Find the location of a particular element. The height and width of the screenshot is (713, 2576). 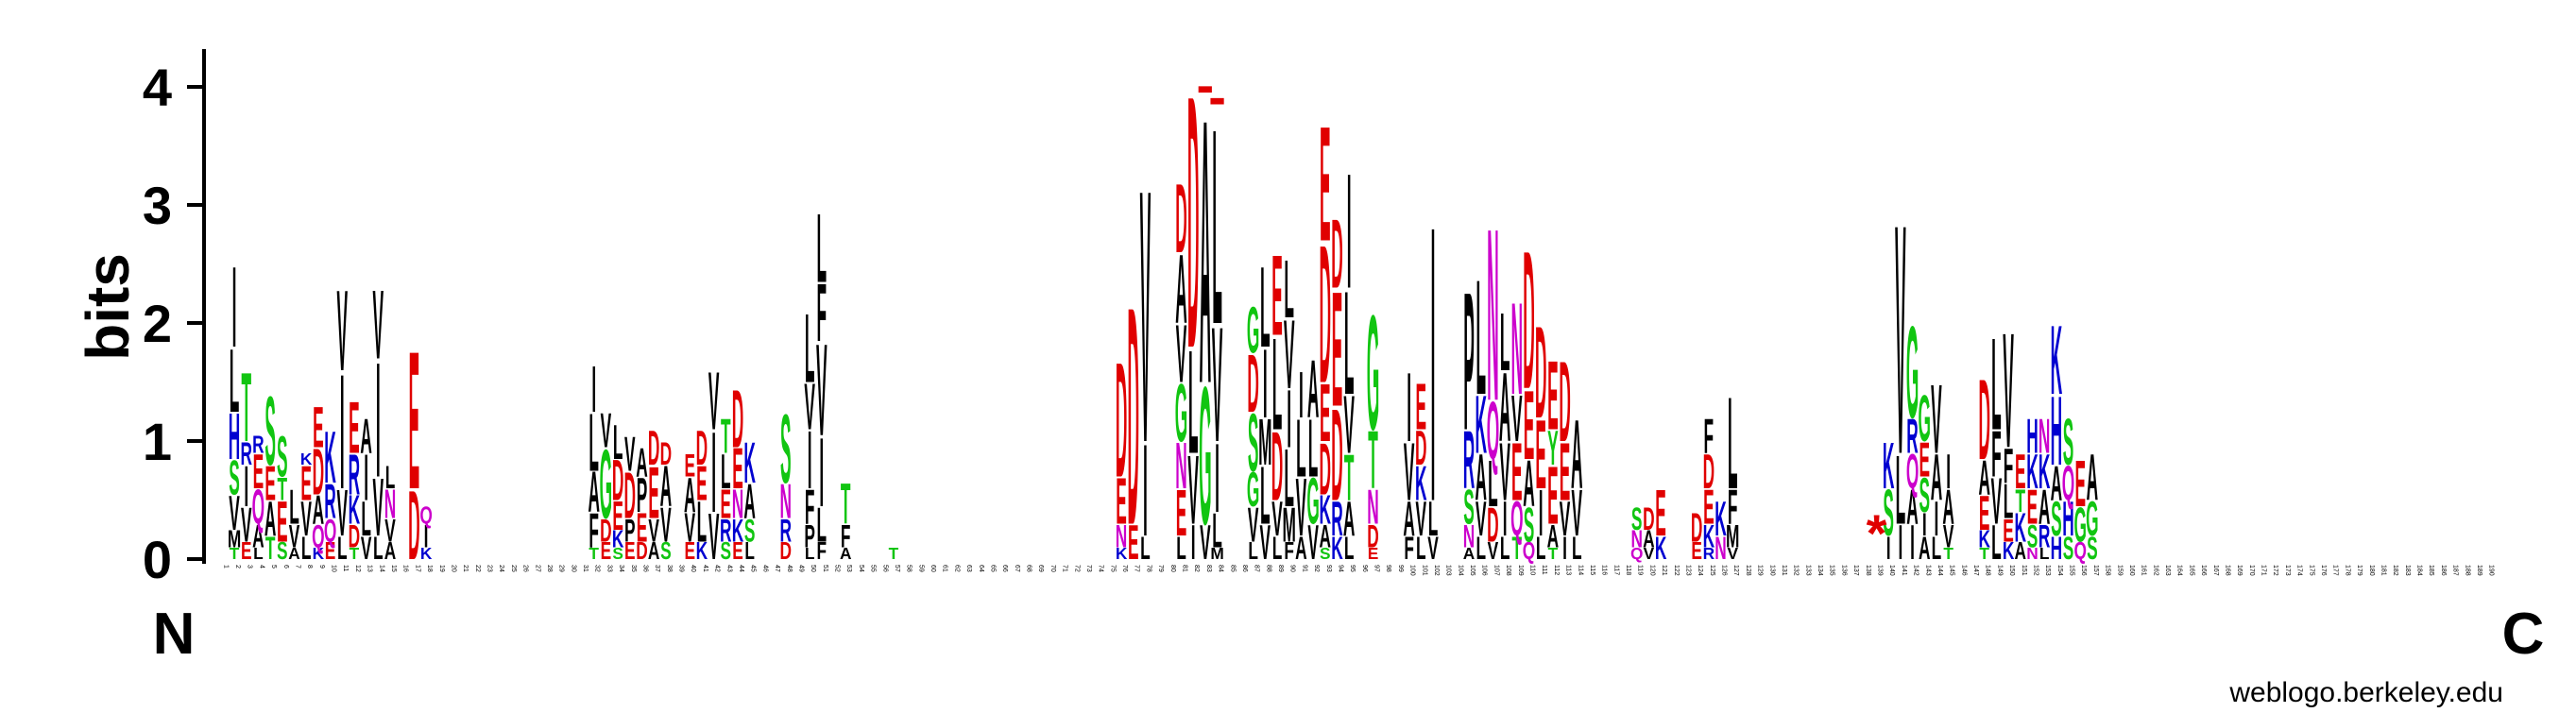

position-label: 37 is located at coordinates (657, 568).